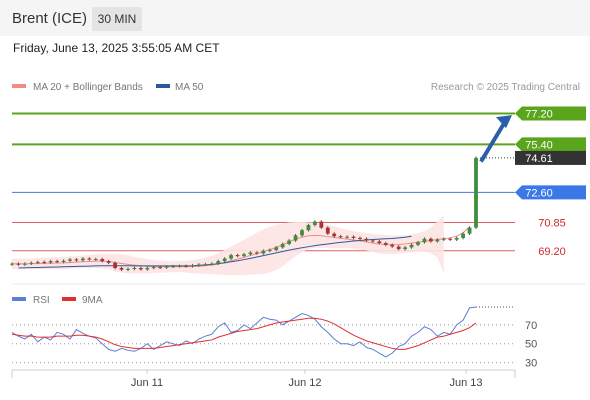 This screenshot has height=400, width=590. I want to click on chart-header: Brent (ICE) 30 MIN, so click(295, 18).